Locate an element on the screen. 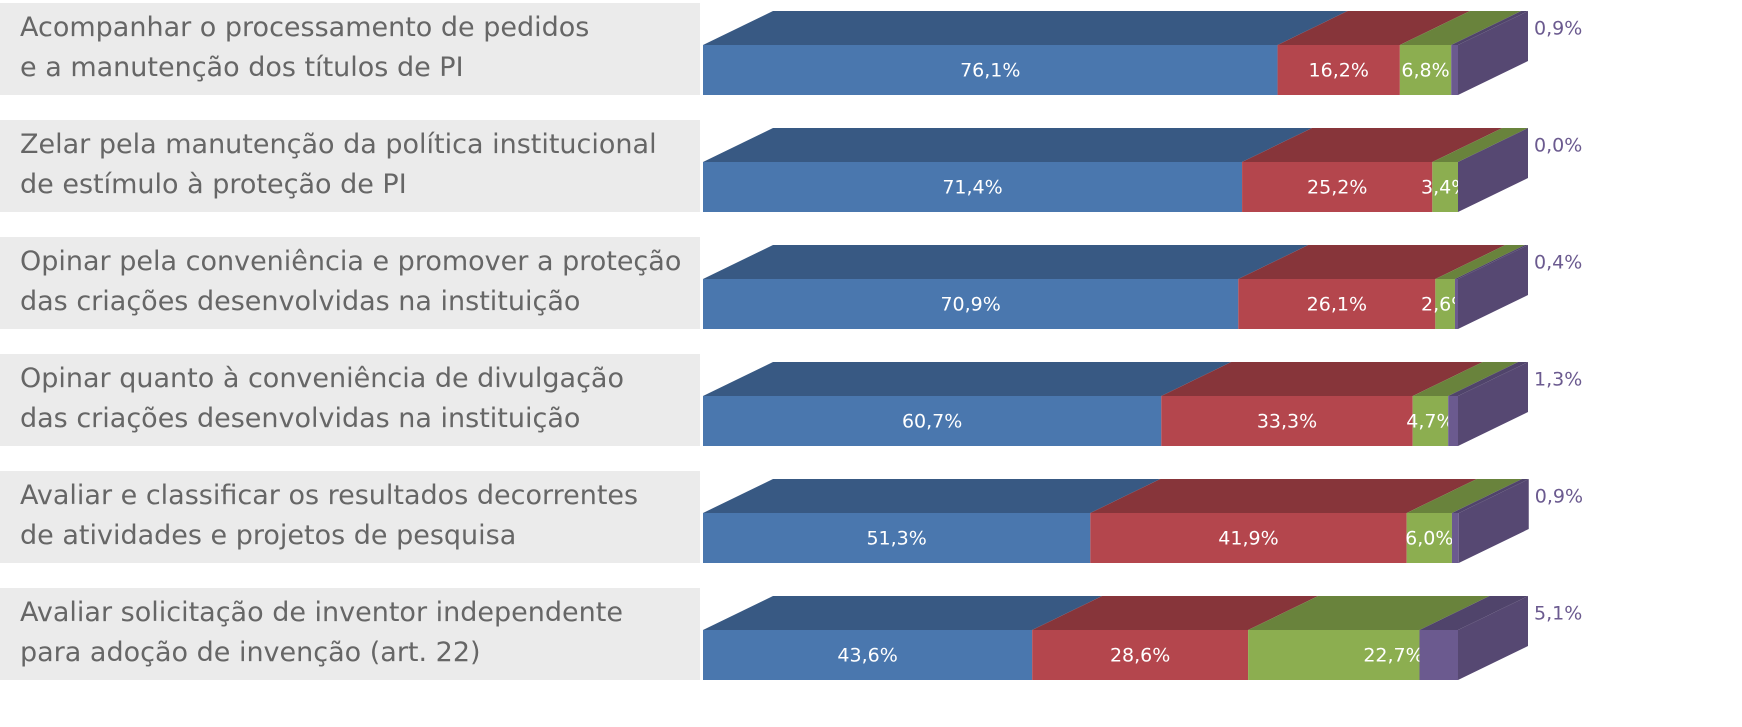 The image size is (1742, 727). value-label: 5,1% is located at coordinates (1558, 614).